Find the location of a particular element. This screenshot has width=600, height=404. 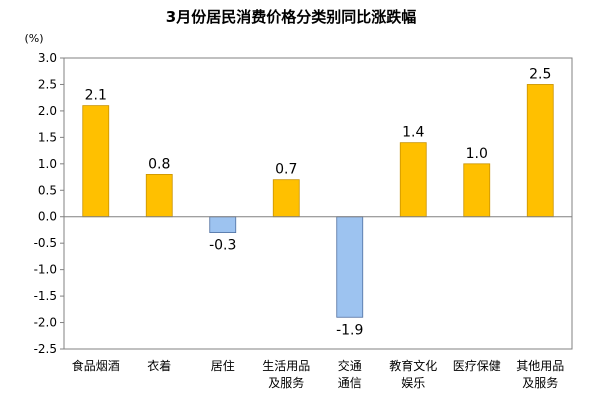

y-tick-label: 2.0 is located at coordinates (47, 111).